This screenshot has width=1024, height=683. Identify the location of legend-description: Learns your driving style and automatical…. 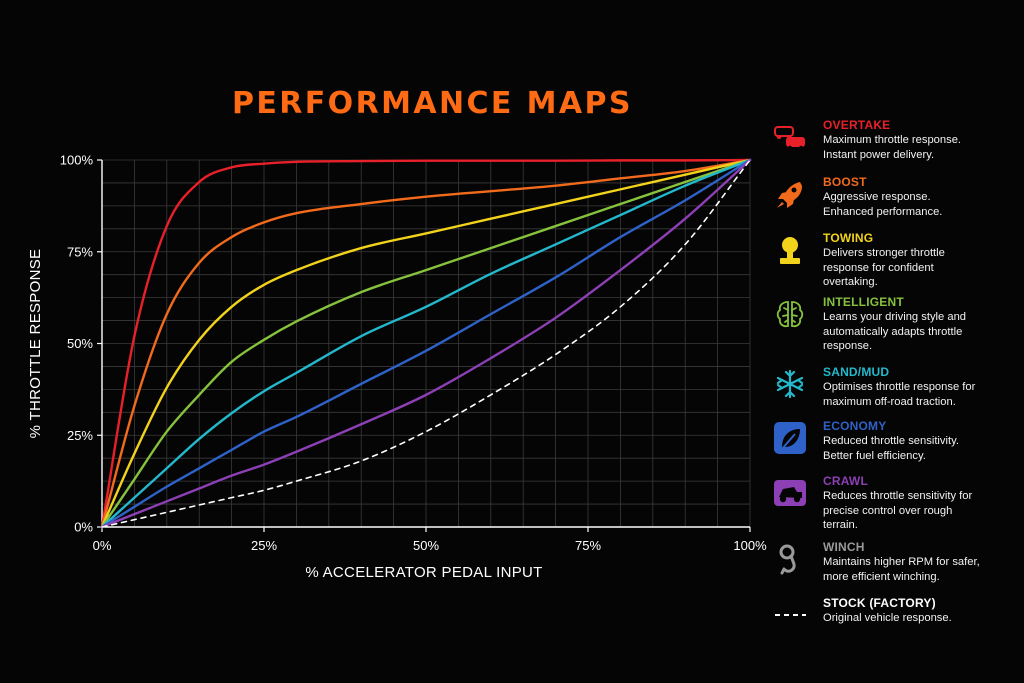
(918, 332).